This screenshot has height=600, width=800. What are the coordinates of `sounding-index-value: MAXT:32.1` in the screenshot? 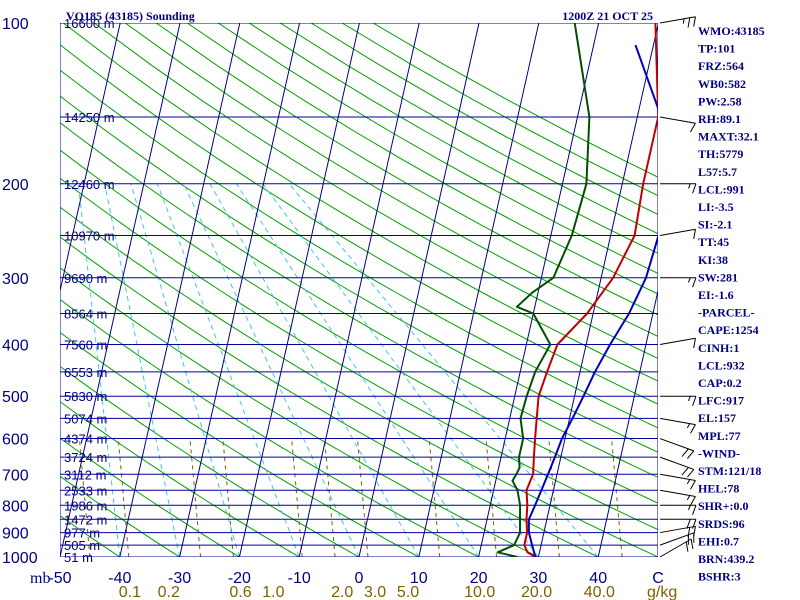 It's located at (728, 137).